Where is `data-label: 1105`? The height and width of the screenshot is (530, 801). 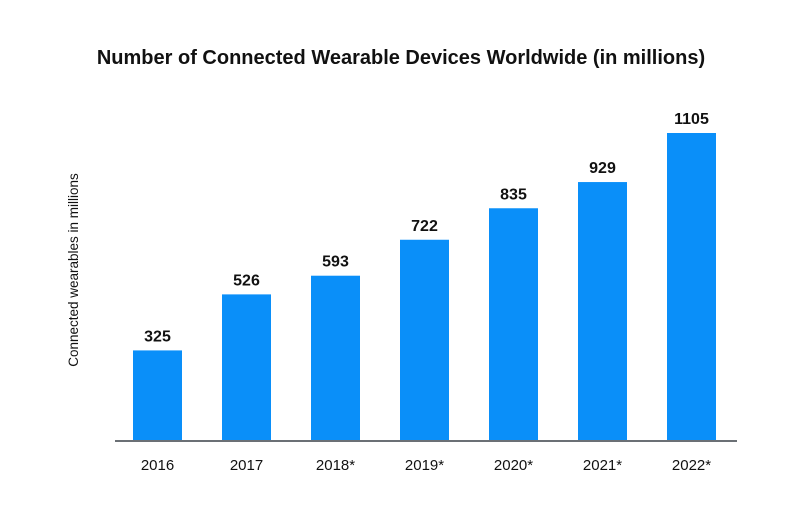
data-label: 1105 is located at coordinates (691, 119).